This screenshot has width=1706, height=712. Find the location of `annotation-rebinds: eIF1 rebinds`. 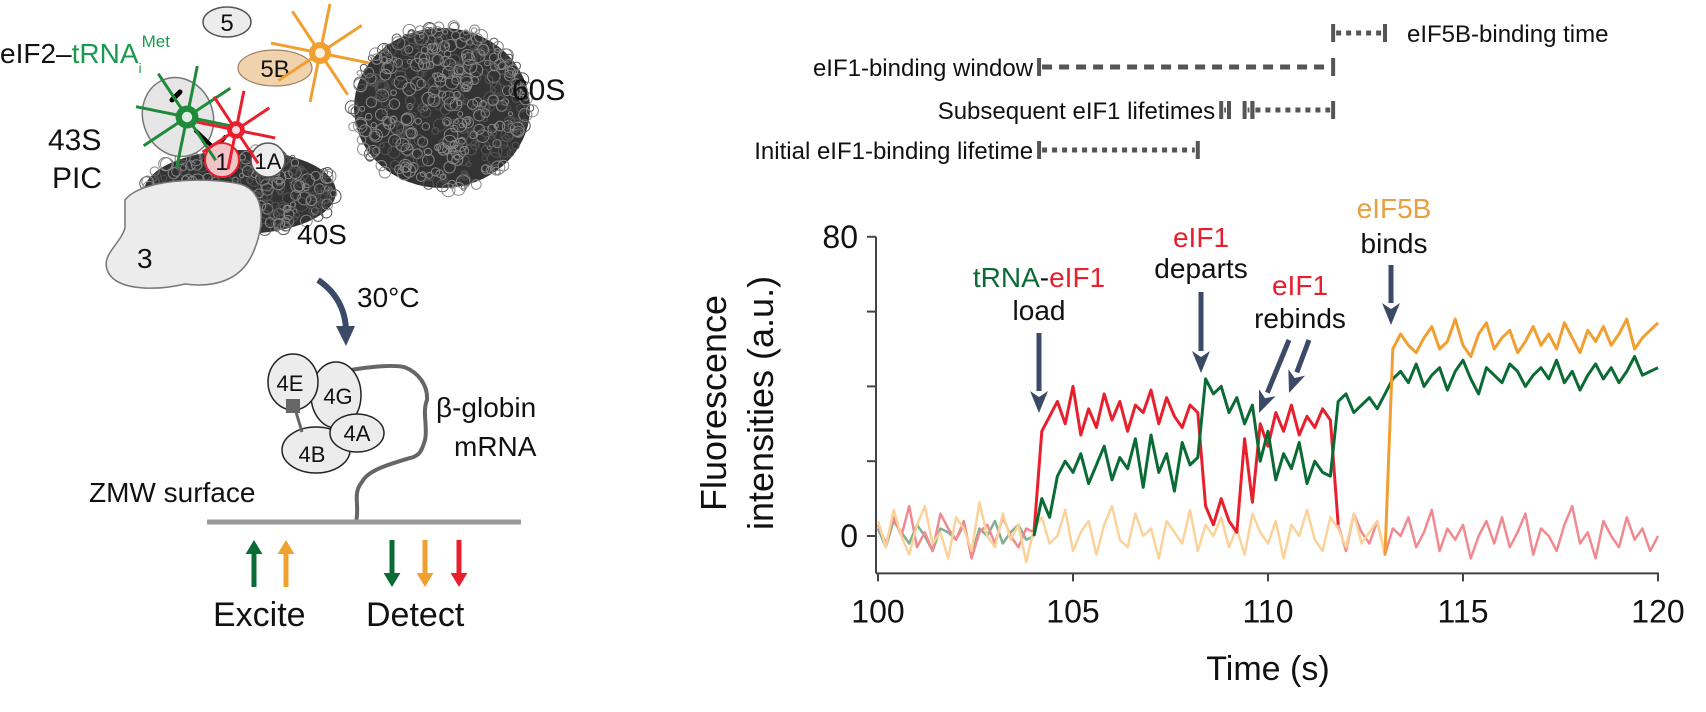

annotation-rebinds: eIF1 rebinds is located at coordinates (1300, 302).